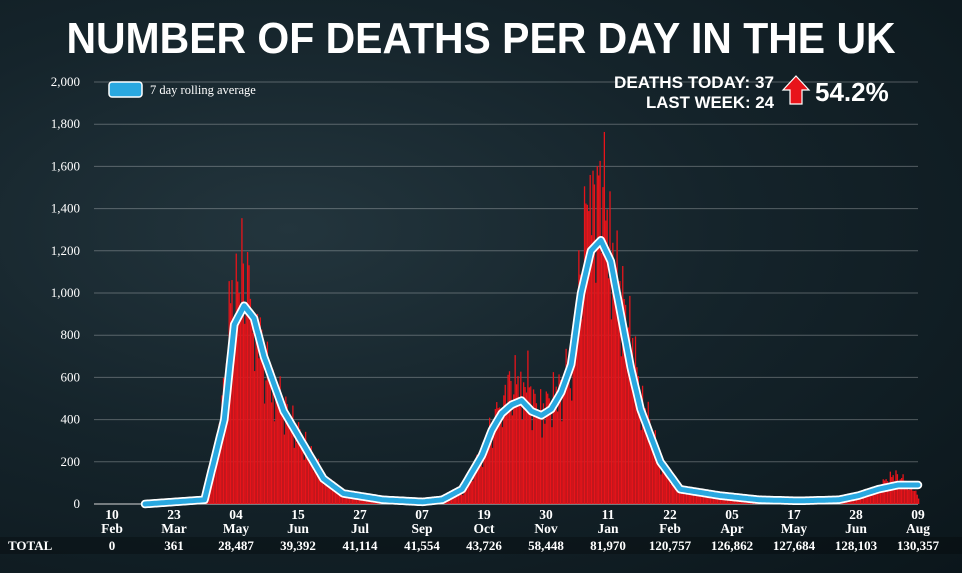 Image resolution: width=962 pixels, height=573 pixels. What do you see at coordinates (77, 503) in the screenshot?
I see `y-tick-label: 0` at bounding box center [77, 503].